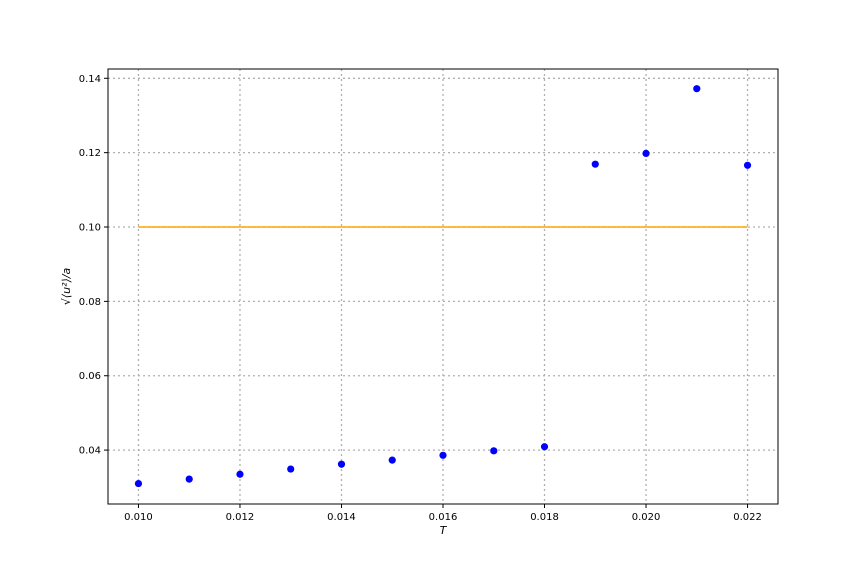 This screenshot has width=864, height=576. What do you see at coordinates (90, 376) in the screenshot?
I see `y-tick-label: 0.06` at bounding box center [90, 376].